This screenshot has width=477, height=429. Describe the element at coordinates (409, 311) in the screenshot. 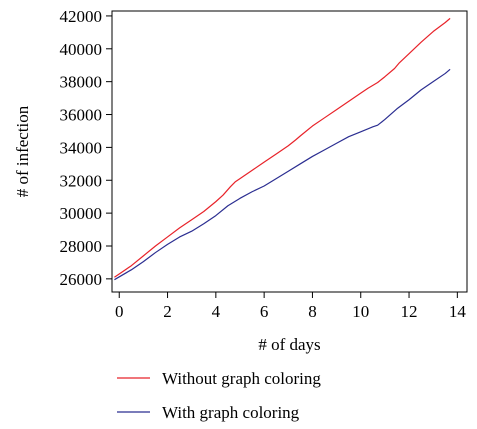

I see `x-tick-label: 12` at that location.